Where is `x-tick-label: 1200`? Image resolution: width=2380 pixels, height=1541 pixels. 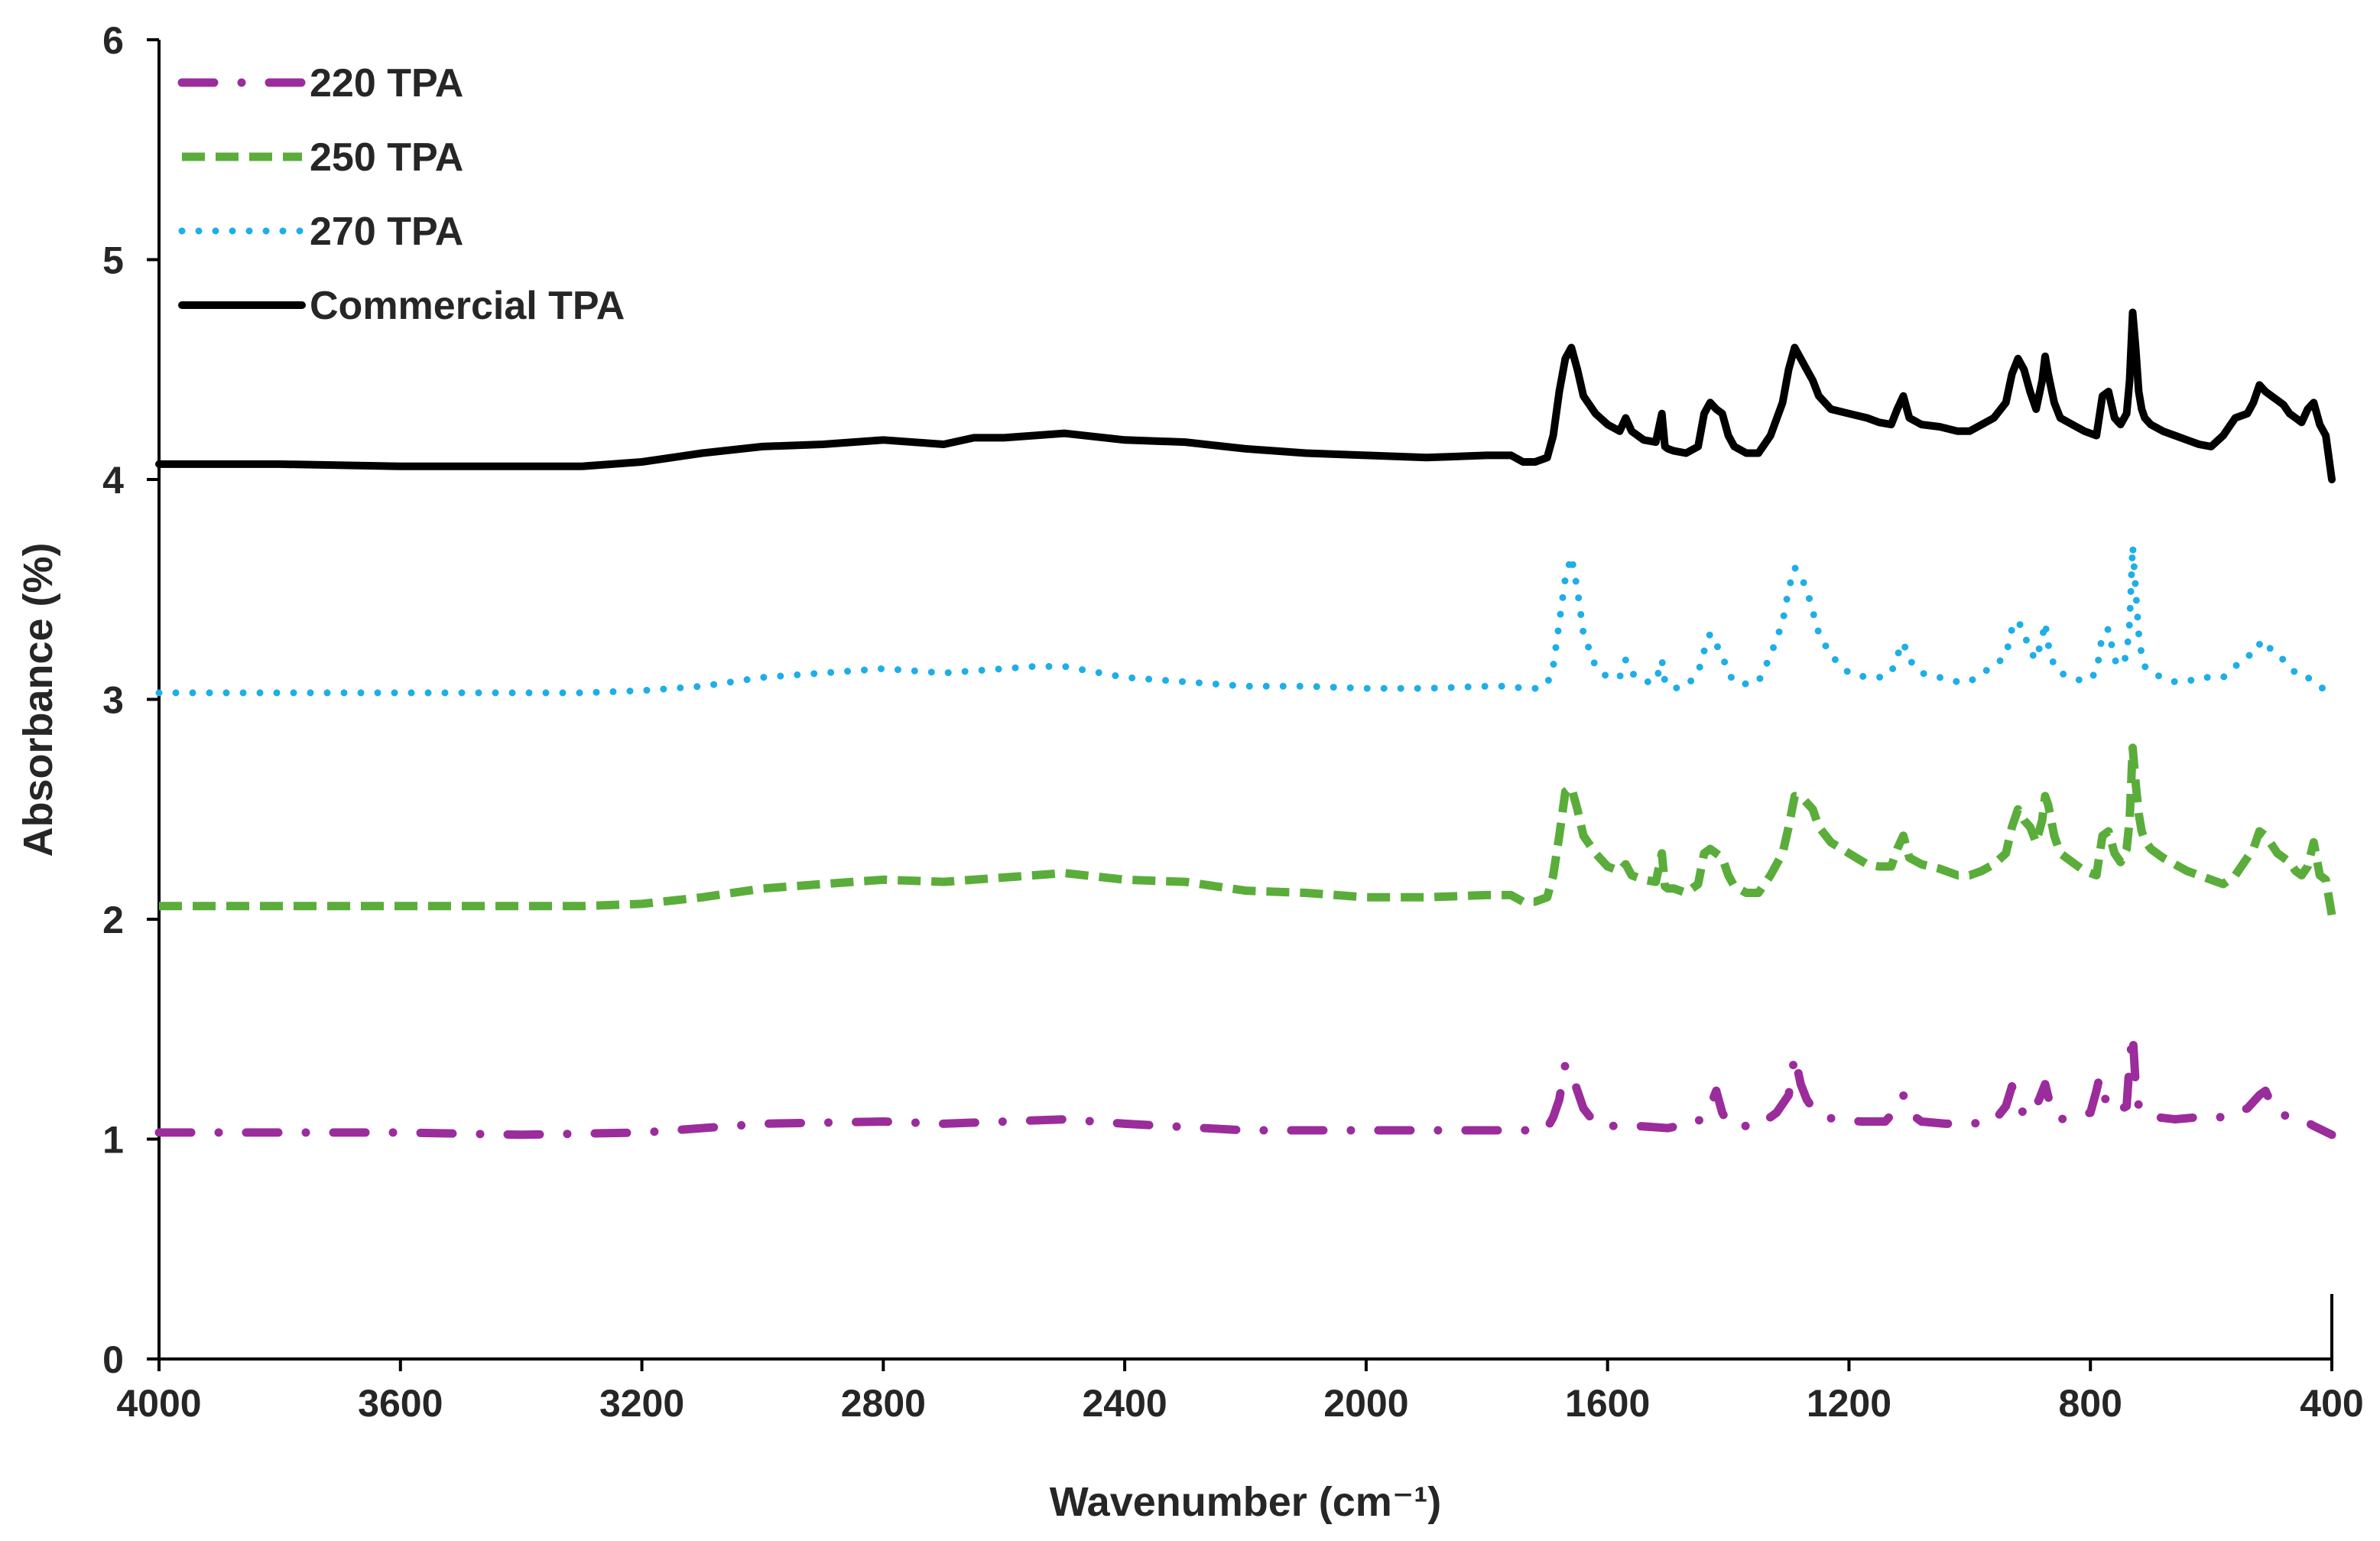 x-tick-label: 1200 is located at coordinates (1849, 1403).